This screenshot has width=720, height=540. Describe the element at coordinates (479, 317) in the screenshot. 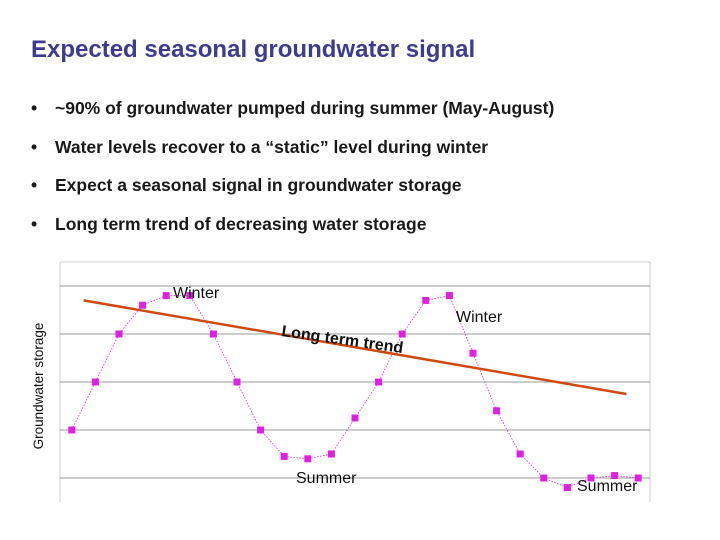

I see `annotation-winter-2: Winter` at that location.